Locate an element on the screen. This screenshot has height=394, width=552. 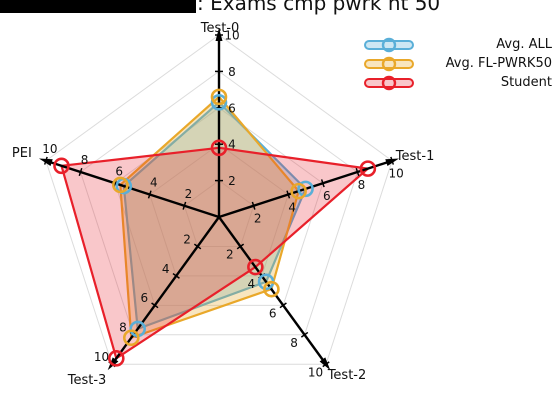
legend-swatch-student is located at coordinates (389, 83).